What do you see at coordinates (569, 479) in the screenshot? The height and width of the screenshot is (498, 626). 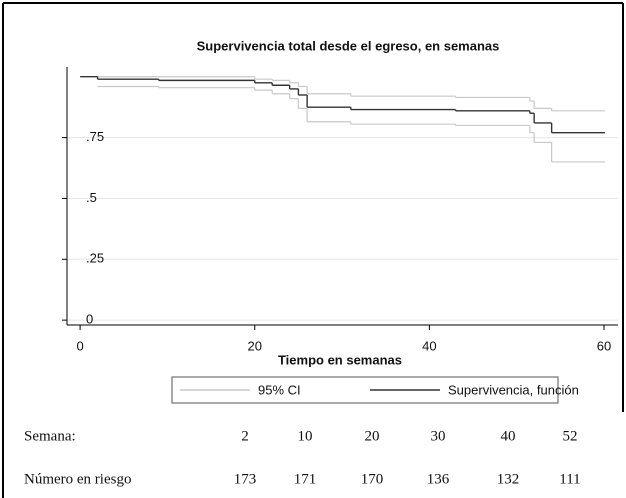 I see `table-cell: 111` at bounding box center [569, 479].